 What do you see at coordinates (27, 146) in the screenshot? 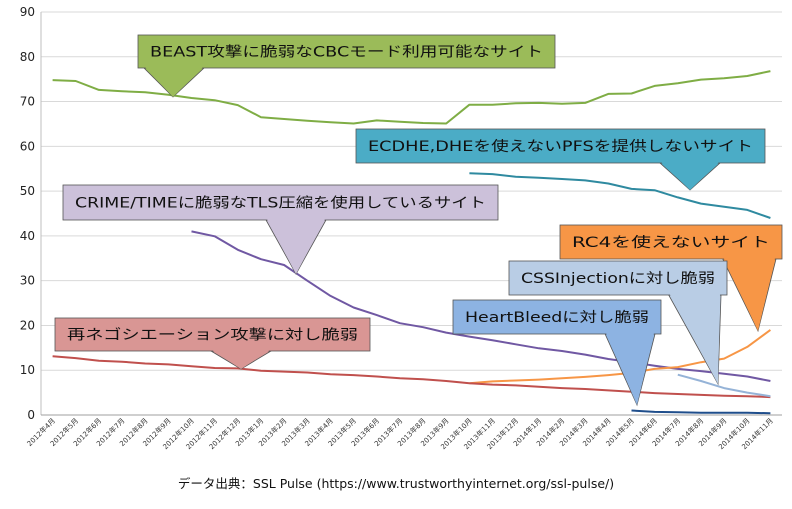
I see `y-tick-label: 60` at bounding box center [27, 146].